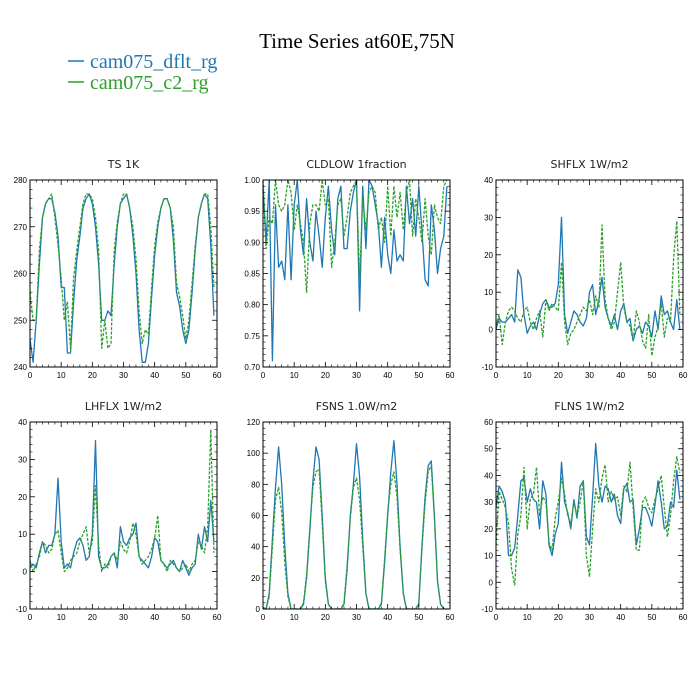  What do you see at coordinates (153, 62) in the screenshot?
I see `legend-label-dflt: cam075_dflt_rg` at bounding box center [153, 62].